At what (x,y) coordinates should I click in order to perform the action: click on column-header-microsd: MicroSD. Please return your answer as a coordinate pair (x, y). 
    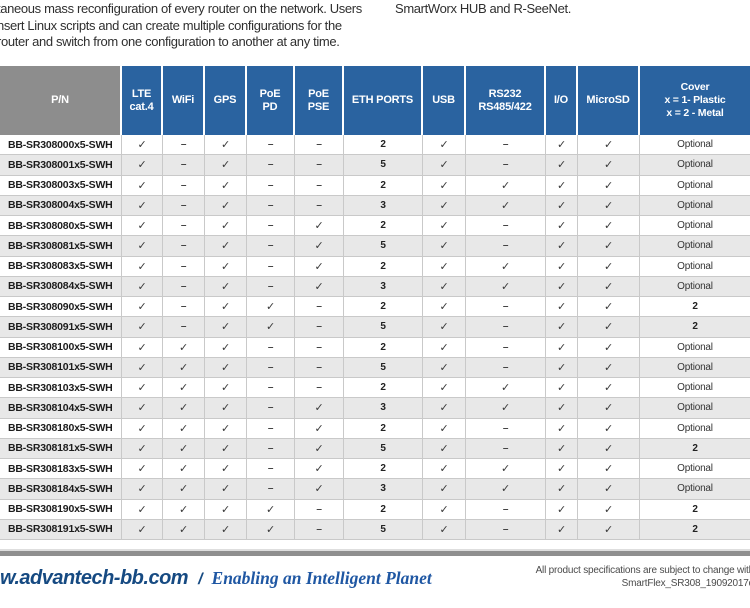
    Looking at the image, I should click on (609, 100).